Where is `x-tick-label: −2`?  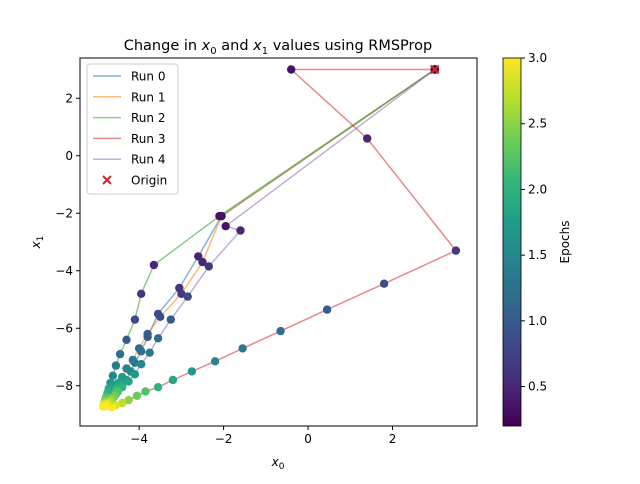
x-tick-label: −2 is located at coordinates (224, 439).